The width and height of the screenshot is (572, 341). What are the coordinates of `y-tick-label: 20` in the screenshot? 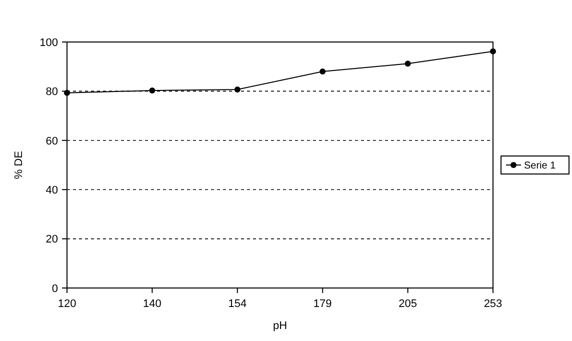 It's located at (52, 240).